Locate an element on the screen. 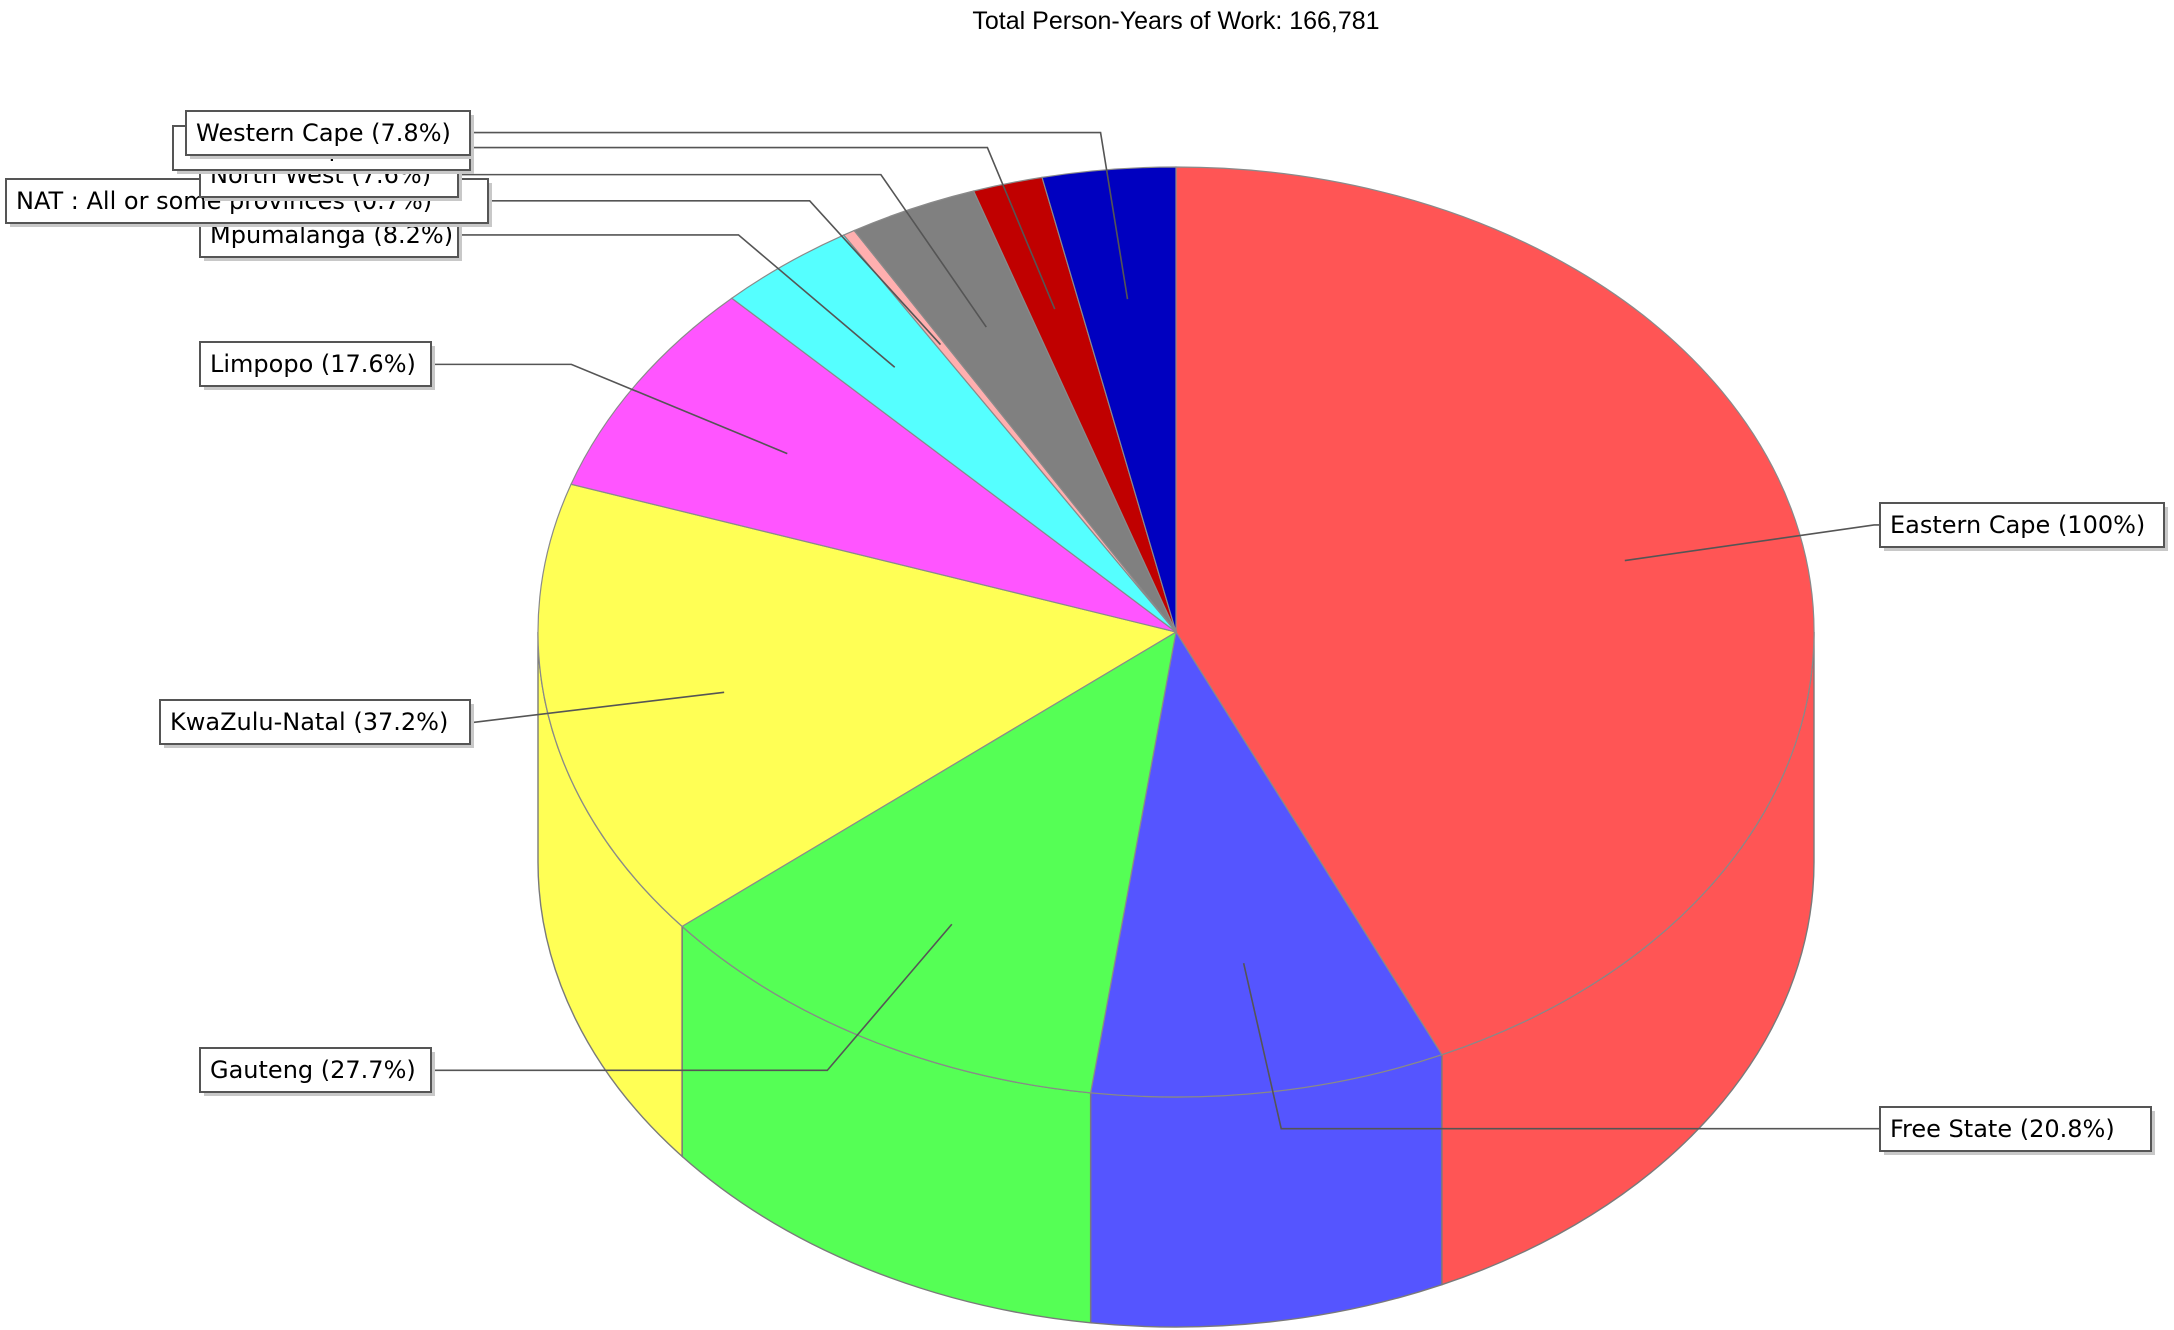  leader-line-limpopo is located at coordinates (609, 409).